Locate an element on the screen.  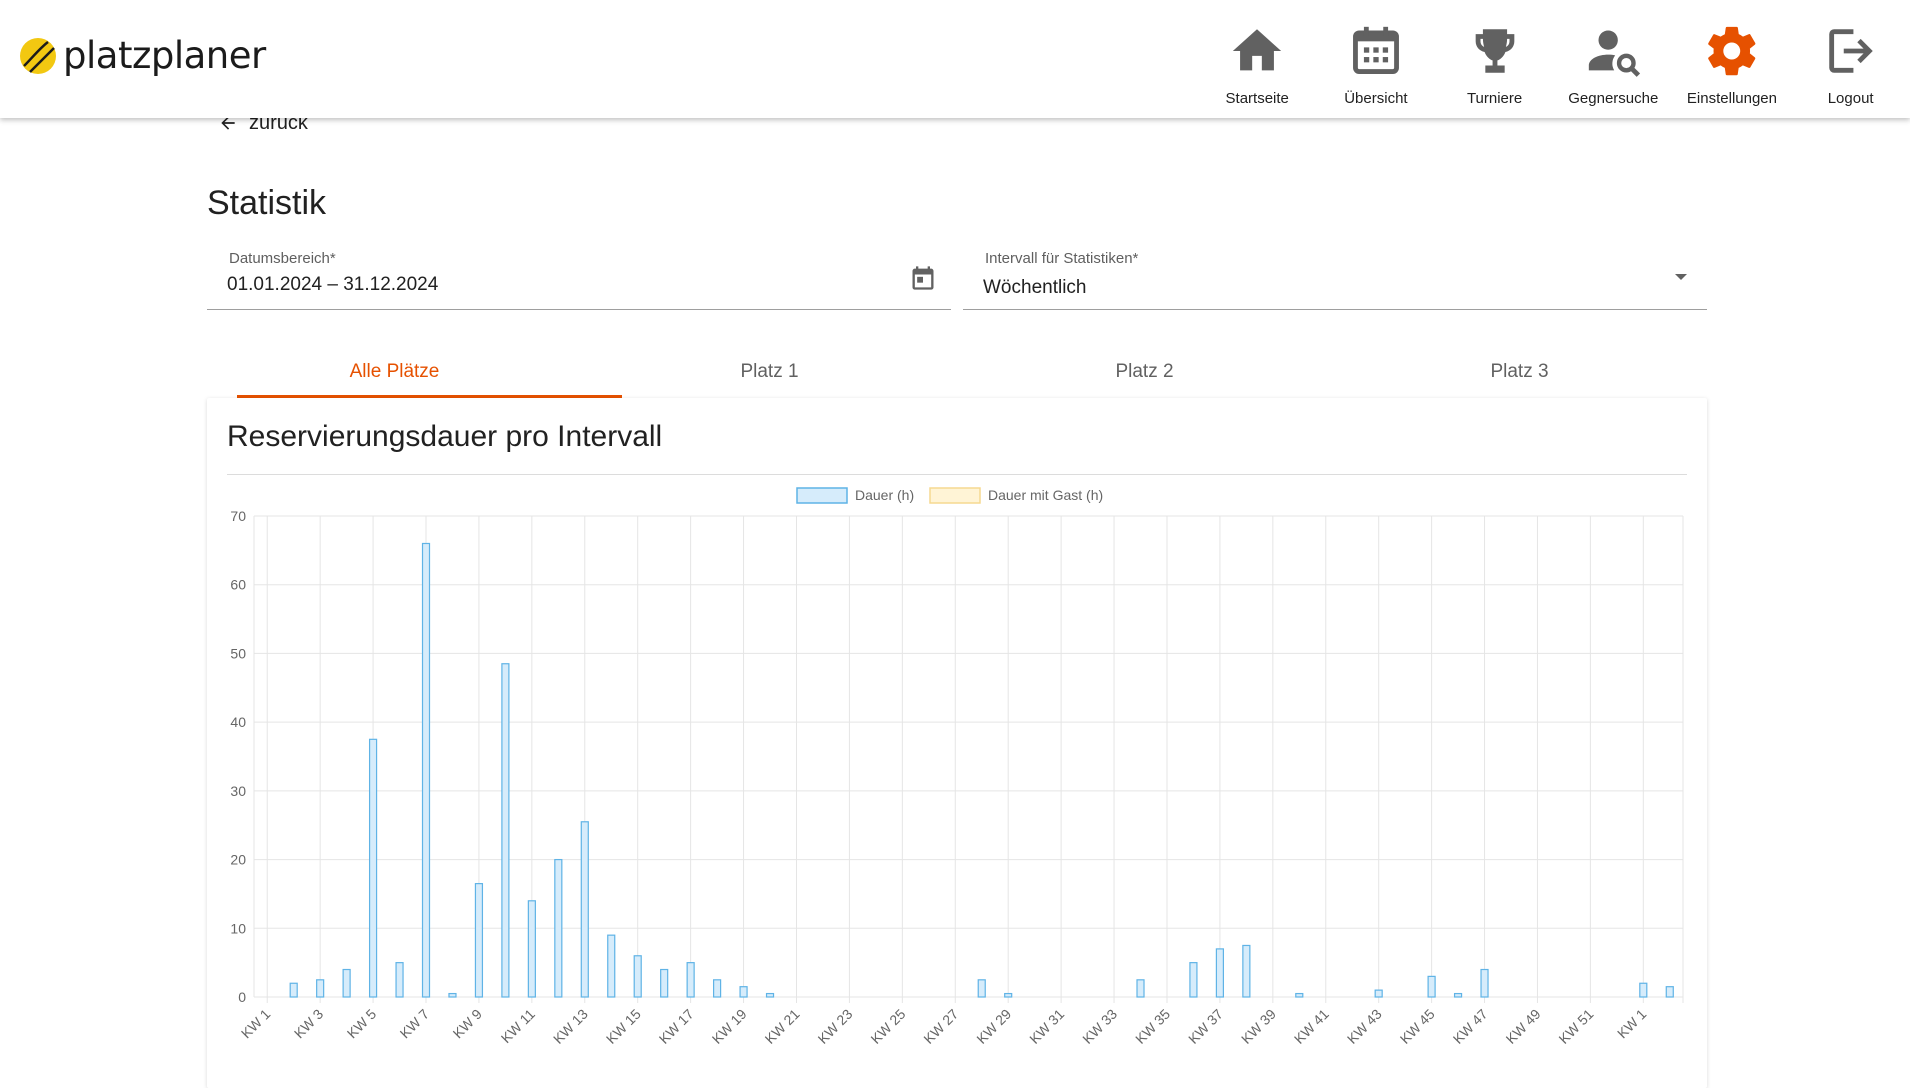
dropdown-arrow-icon is located at coordinates (1681, 277).